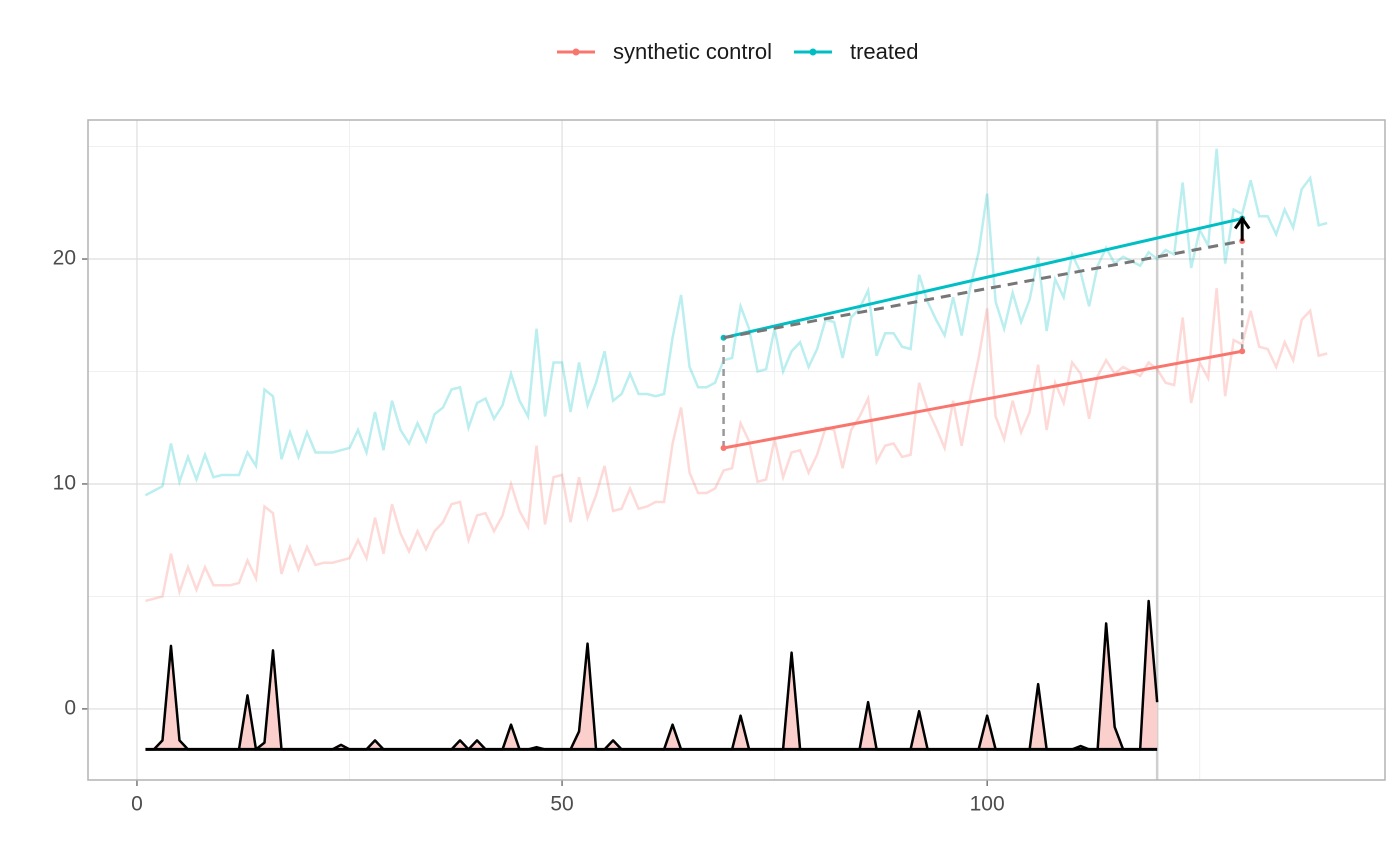 The height and width of the screenshot is (865, 1400). What do you see at coordinates (70, 707) in the screenshot?
I see `y-tick-label: 0` at bounding box center [70, 707].